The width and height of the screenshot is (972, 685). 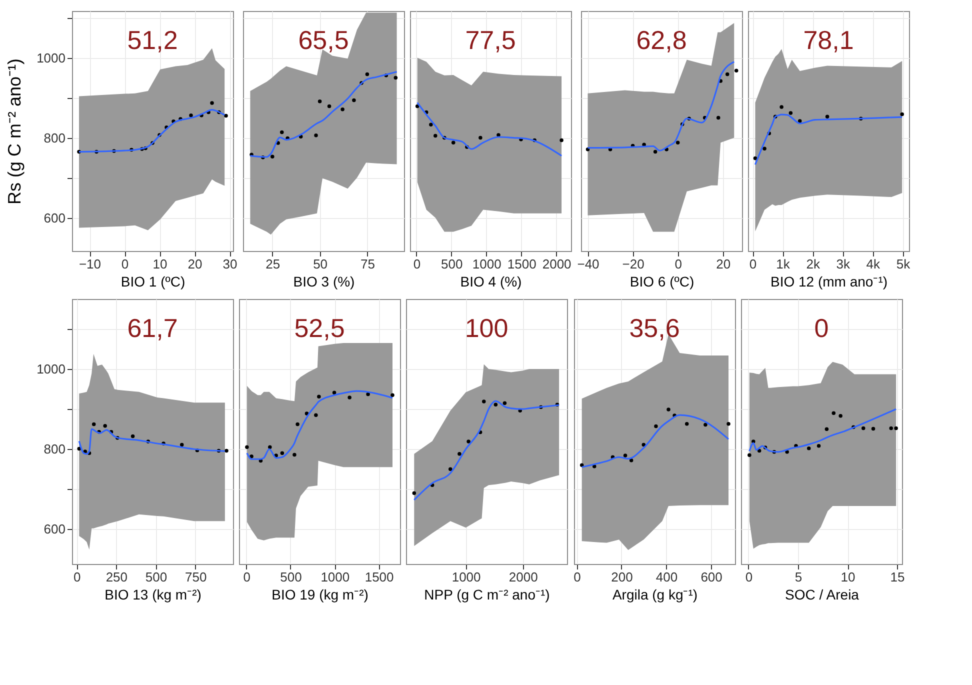 I want to click on x-tick-label: 15, so click(x=897, y=577).